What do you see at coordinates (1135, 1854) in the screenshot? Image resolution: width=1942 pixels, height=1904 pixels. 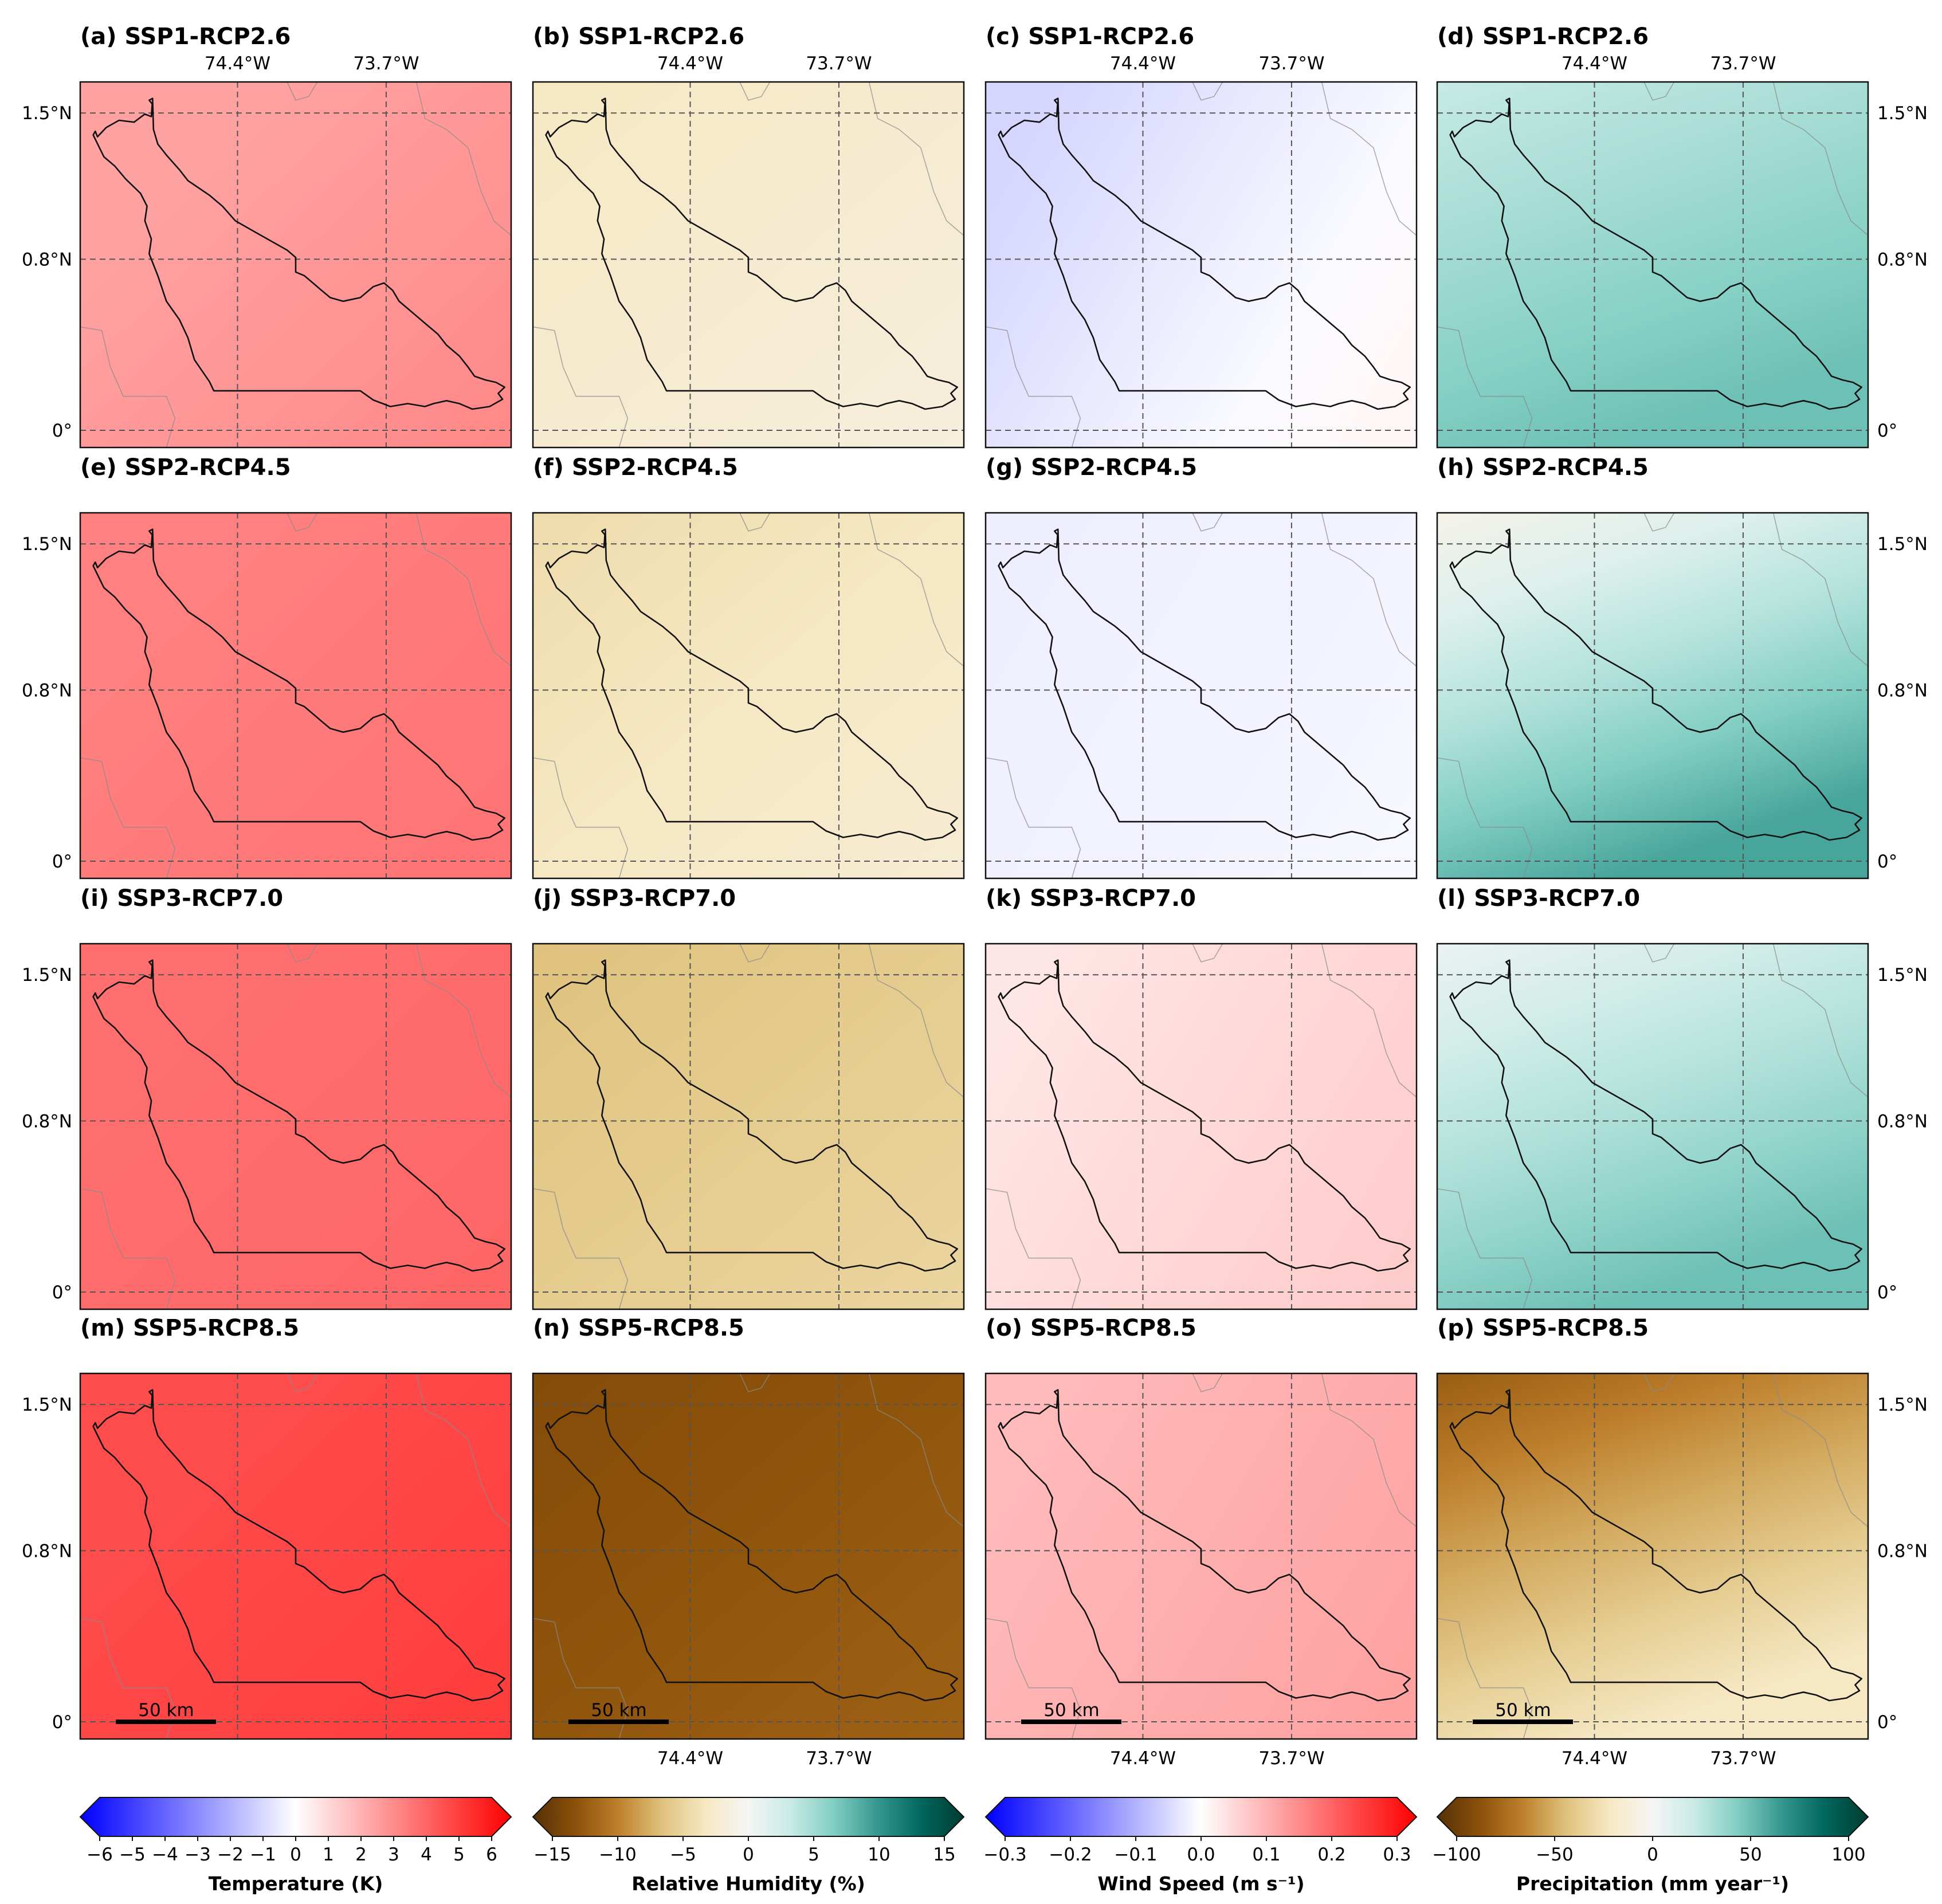 I see `colorbar-tick-label: −0.1` at bounding box center [1135, 1854].